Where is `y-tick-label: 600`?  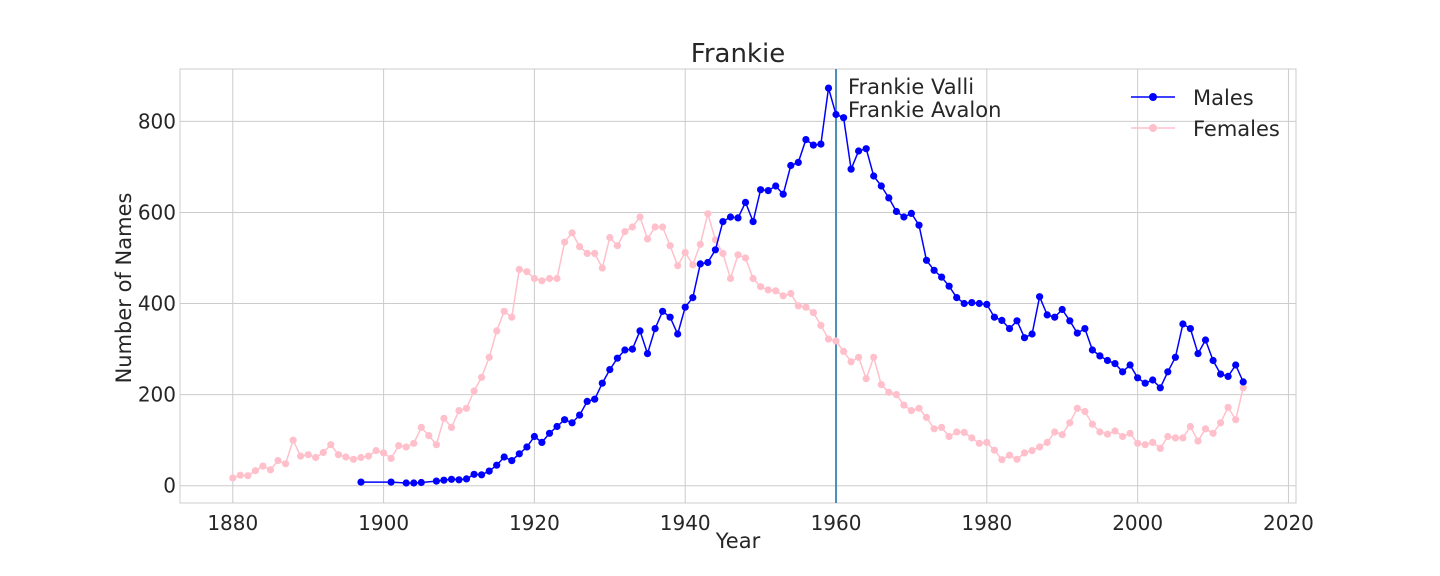
y-tick-label: 600 is located at coordinates (157, 212).